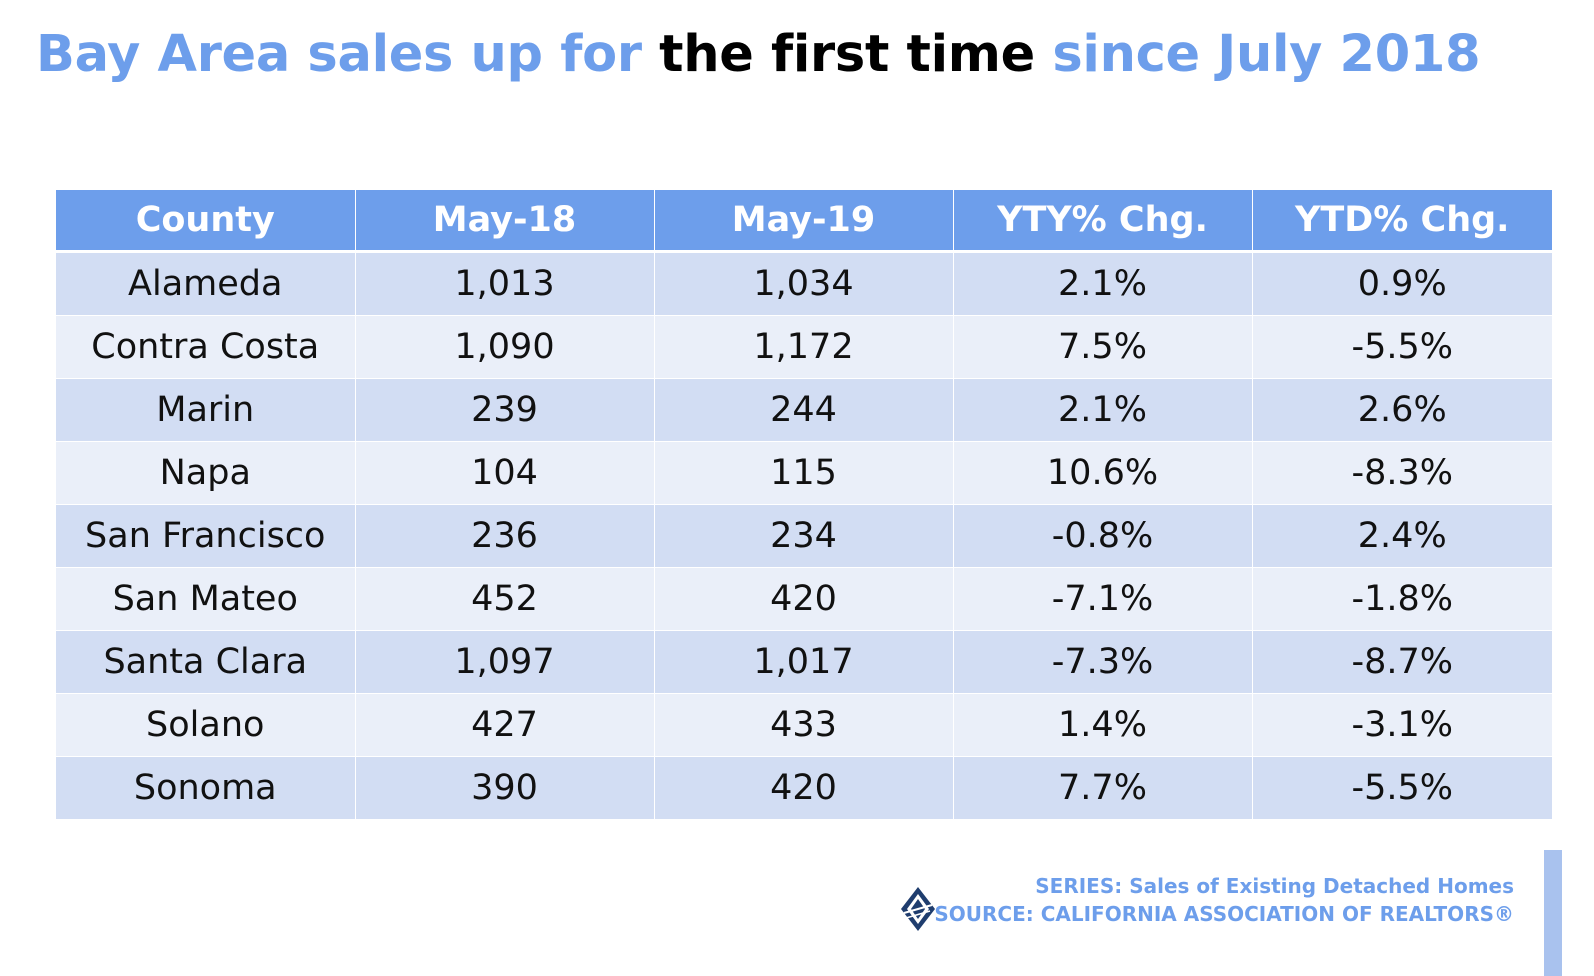 The image size is (1594, 976). I want to click on value-cell: 104, so click(505, 473).